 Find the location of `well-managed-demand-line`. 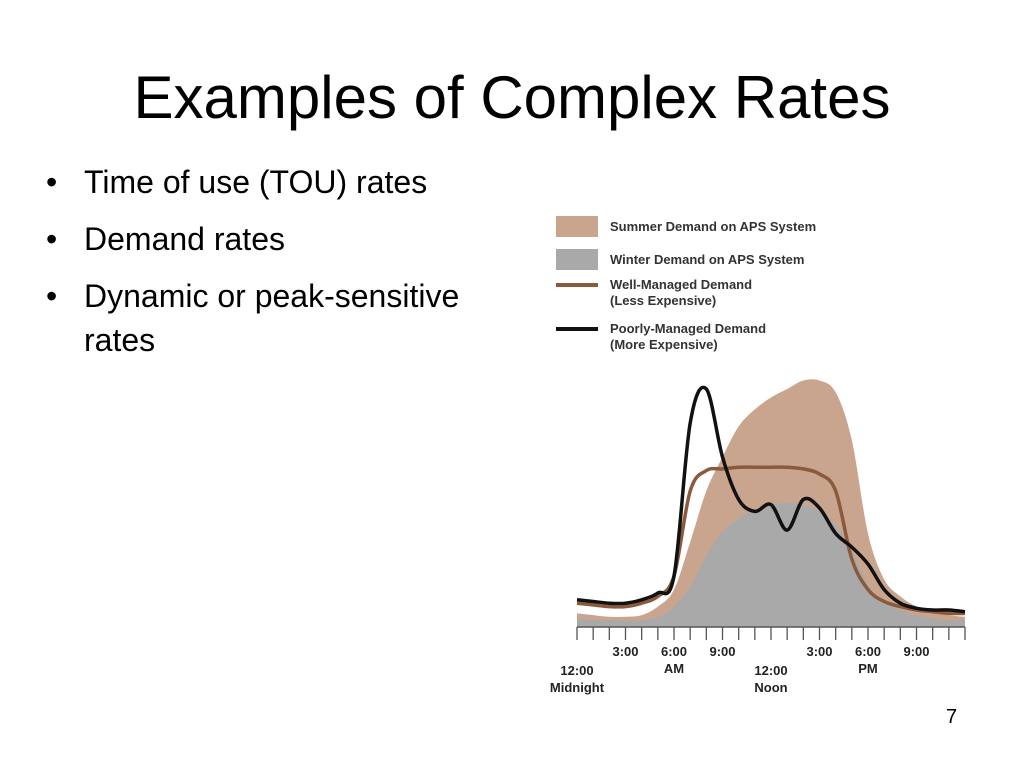

well-managed-demand-line is located at coordinates (771, 540).